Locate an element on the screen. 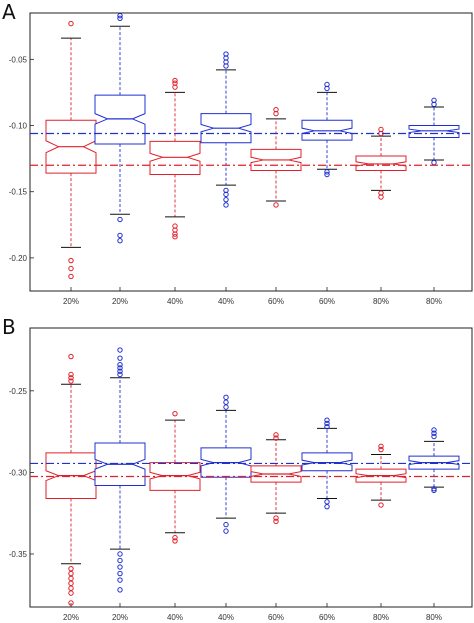 This screenshot has height=623, width=474. panel-letter-b: B is located at coordinates (9, 327).